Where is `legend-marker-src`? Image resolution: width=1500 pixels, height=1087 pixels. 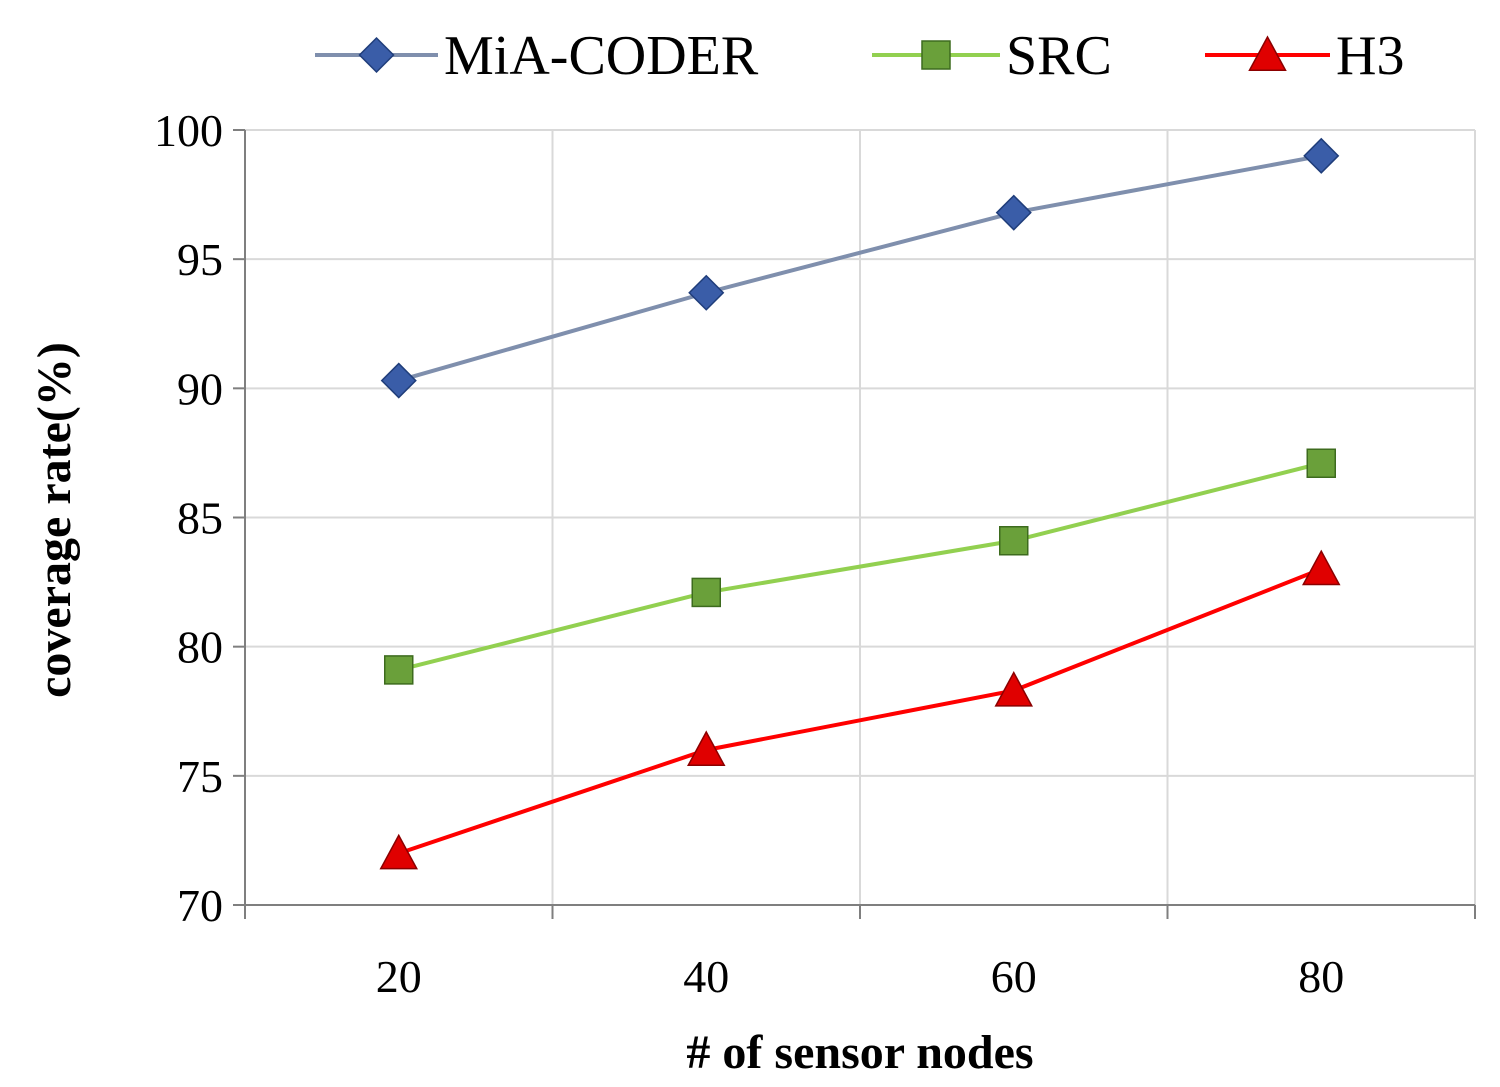
legend-marker-src is located at coordinates (936, 55).